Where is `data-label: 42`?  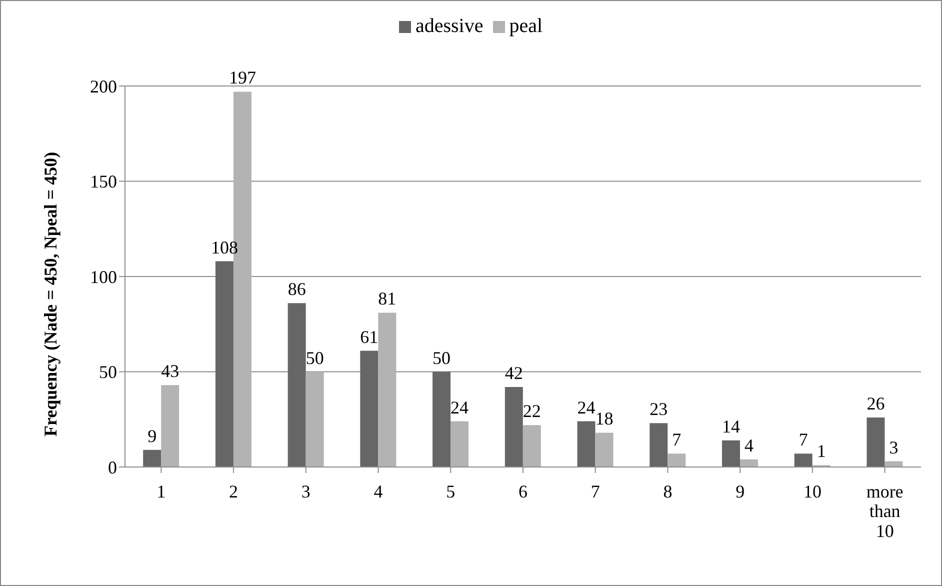 data-label: 42 is located at coordinates (513, 372).